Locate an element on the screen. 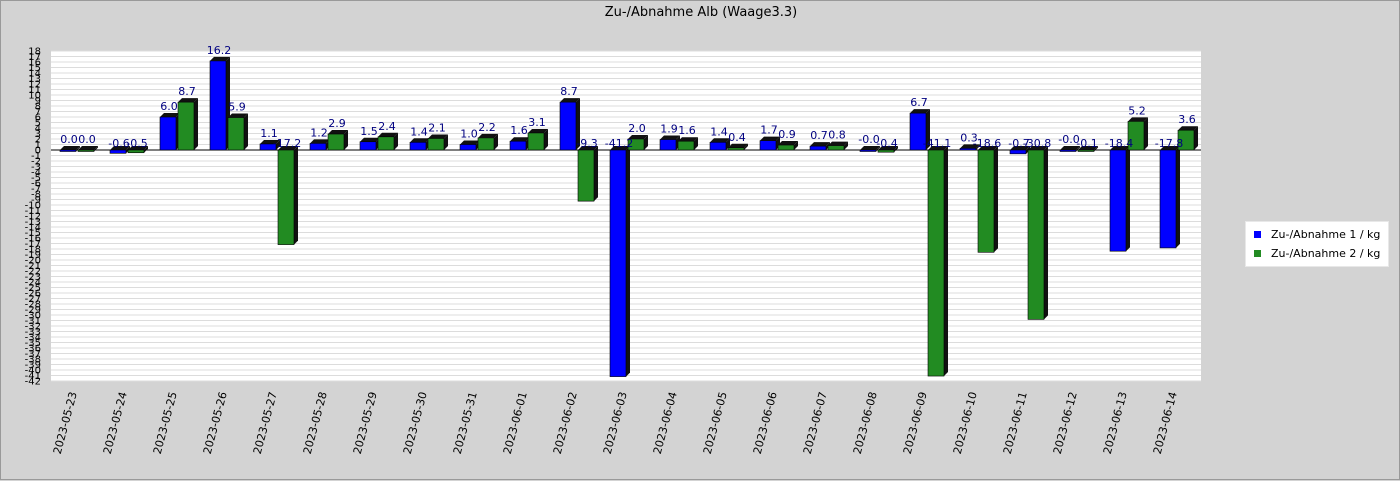  data-label: 6.7 is located at coordinates (919, 102).